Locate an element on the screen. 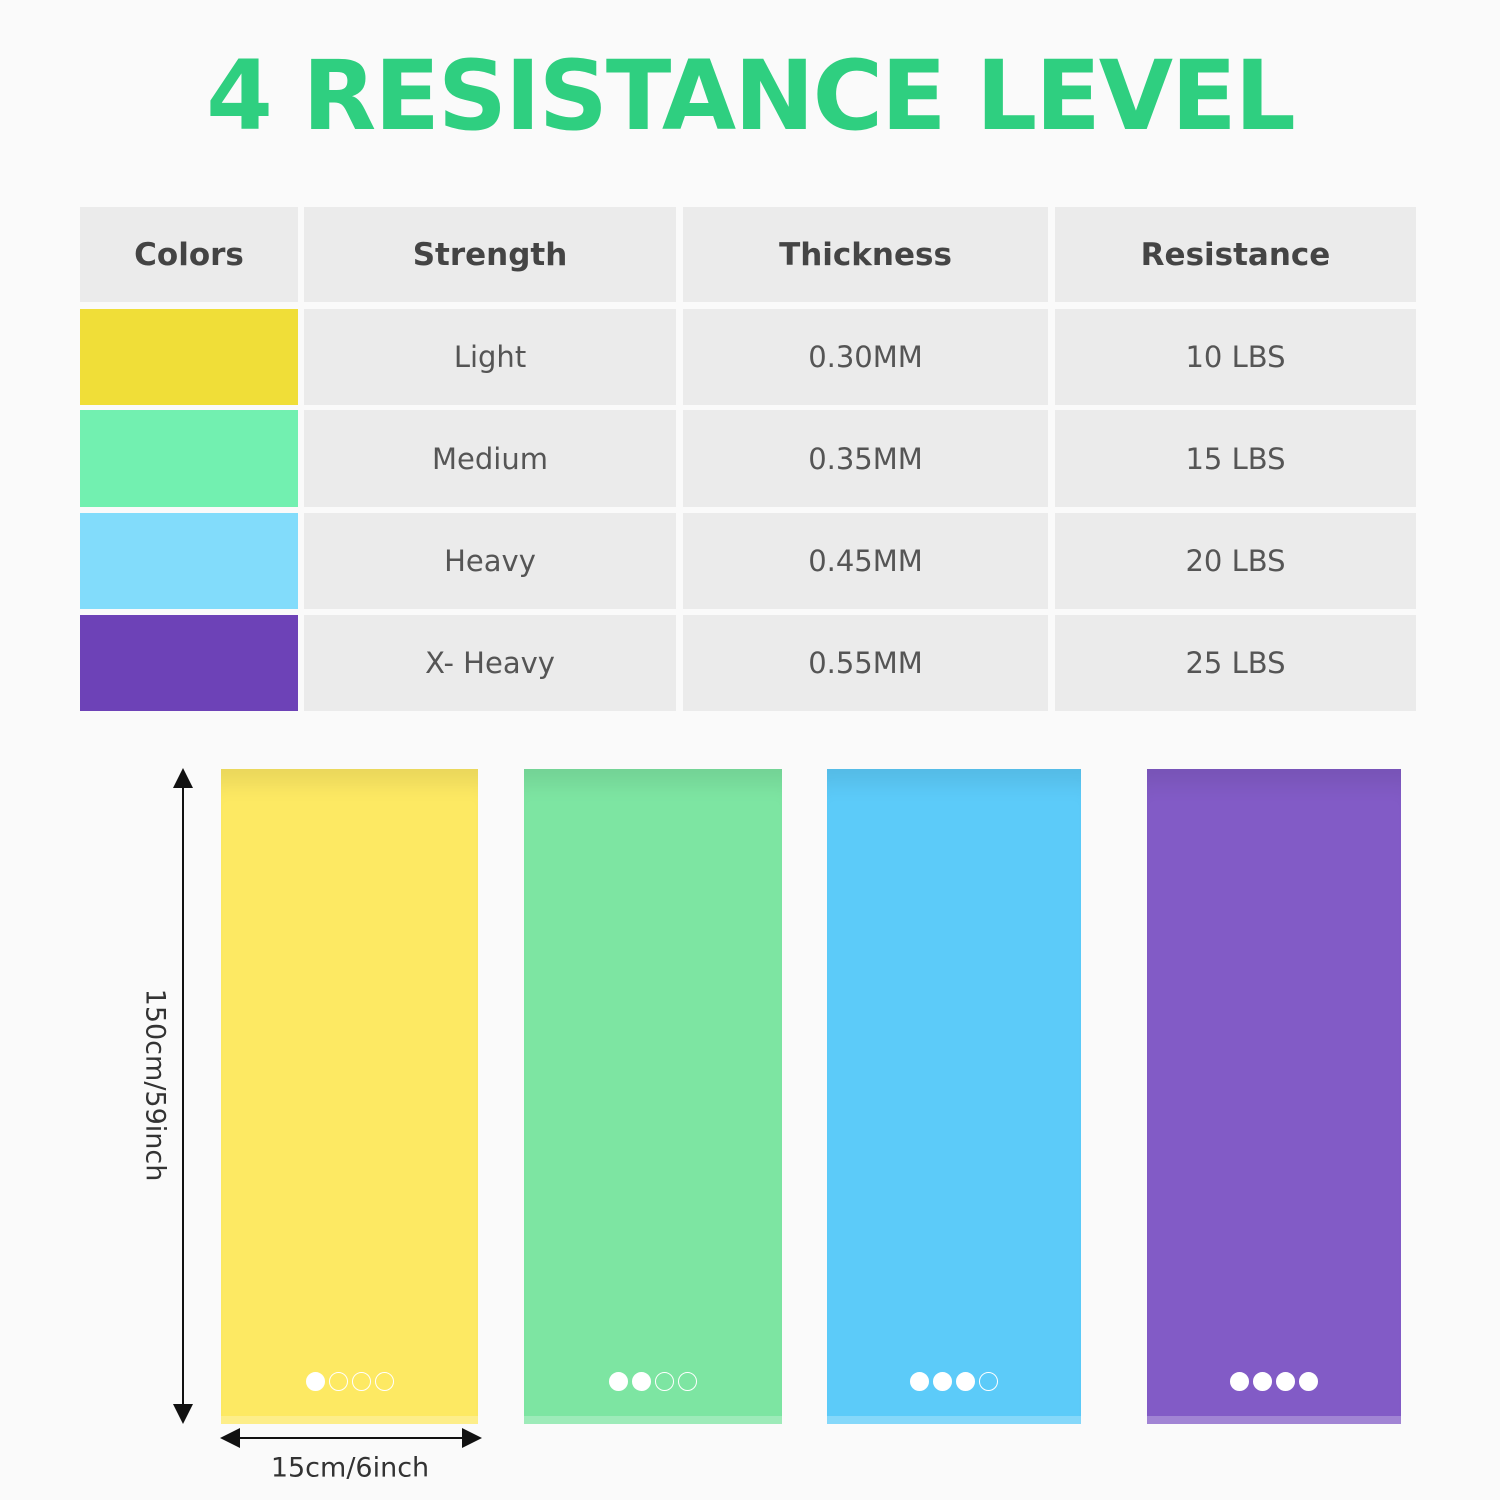  strength-cell: Medium is located at coordinates (490, 458).